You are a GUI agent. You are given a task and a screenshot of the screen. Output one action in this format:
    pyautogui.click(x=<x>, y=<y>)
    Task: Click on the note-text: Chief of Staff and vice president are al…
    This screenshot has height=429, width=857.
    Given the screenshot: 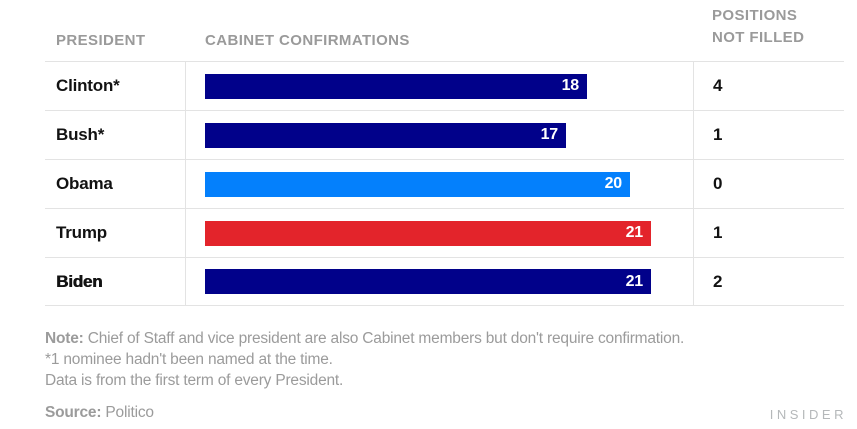 What is the action you would take?
    pyautogui.click(x=384, y=338)
    